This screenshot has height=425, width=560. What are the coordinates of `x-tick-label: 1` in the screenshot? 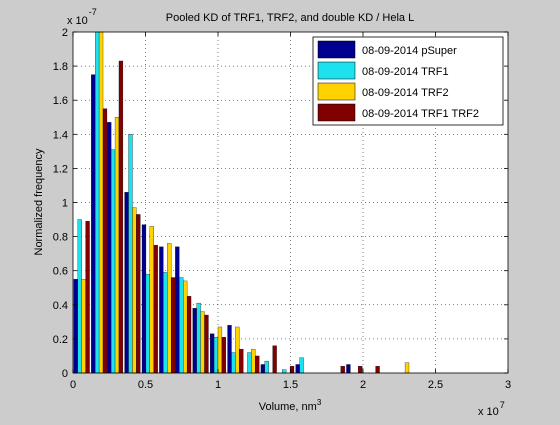 It's located at (218, 385).